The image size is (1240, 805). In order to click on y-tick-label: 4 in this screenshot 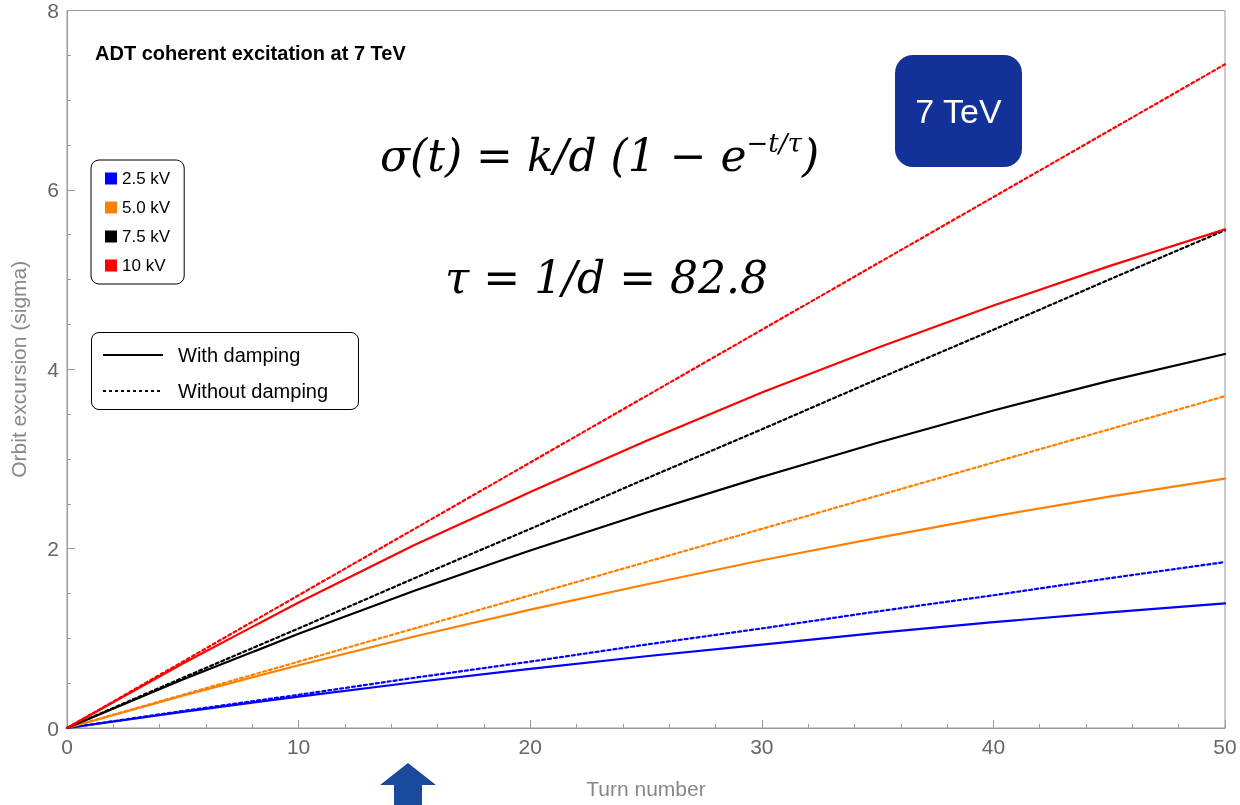, I will do `click(53, 369)`.